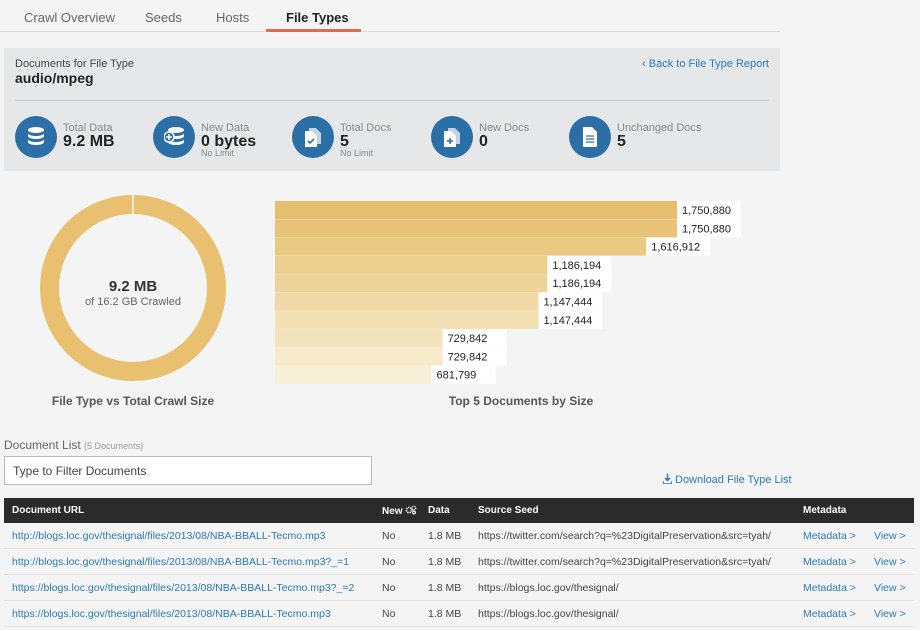 The width and height of the screenshot is (920, 630). Describe the element at coordinates (313, 137) in the screenshot. I see `docs-check-icon` at that location.